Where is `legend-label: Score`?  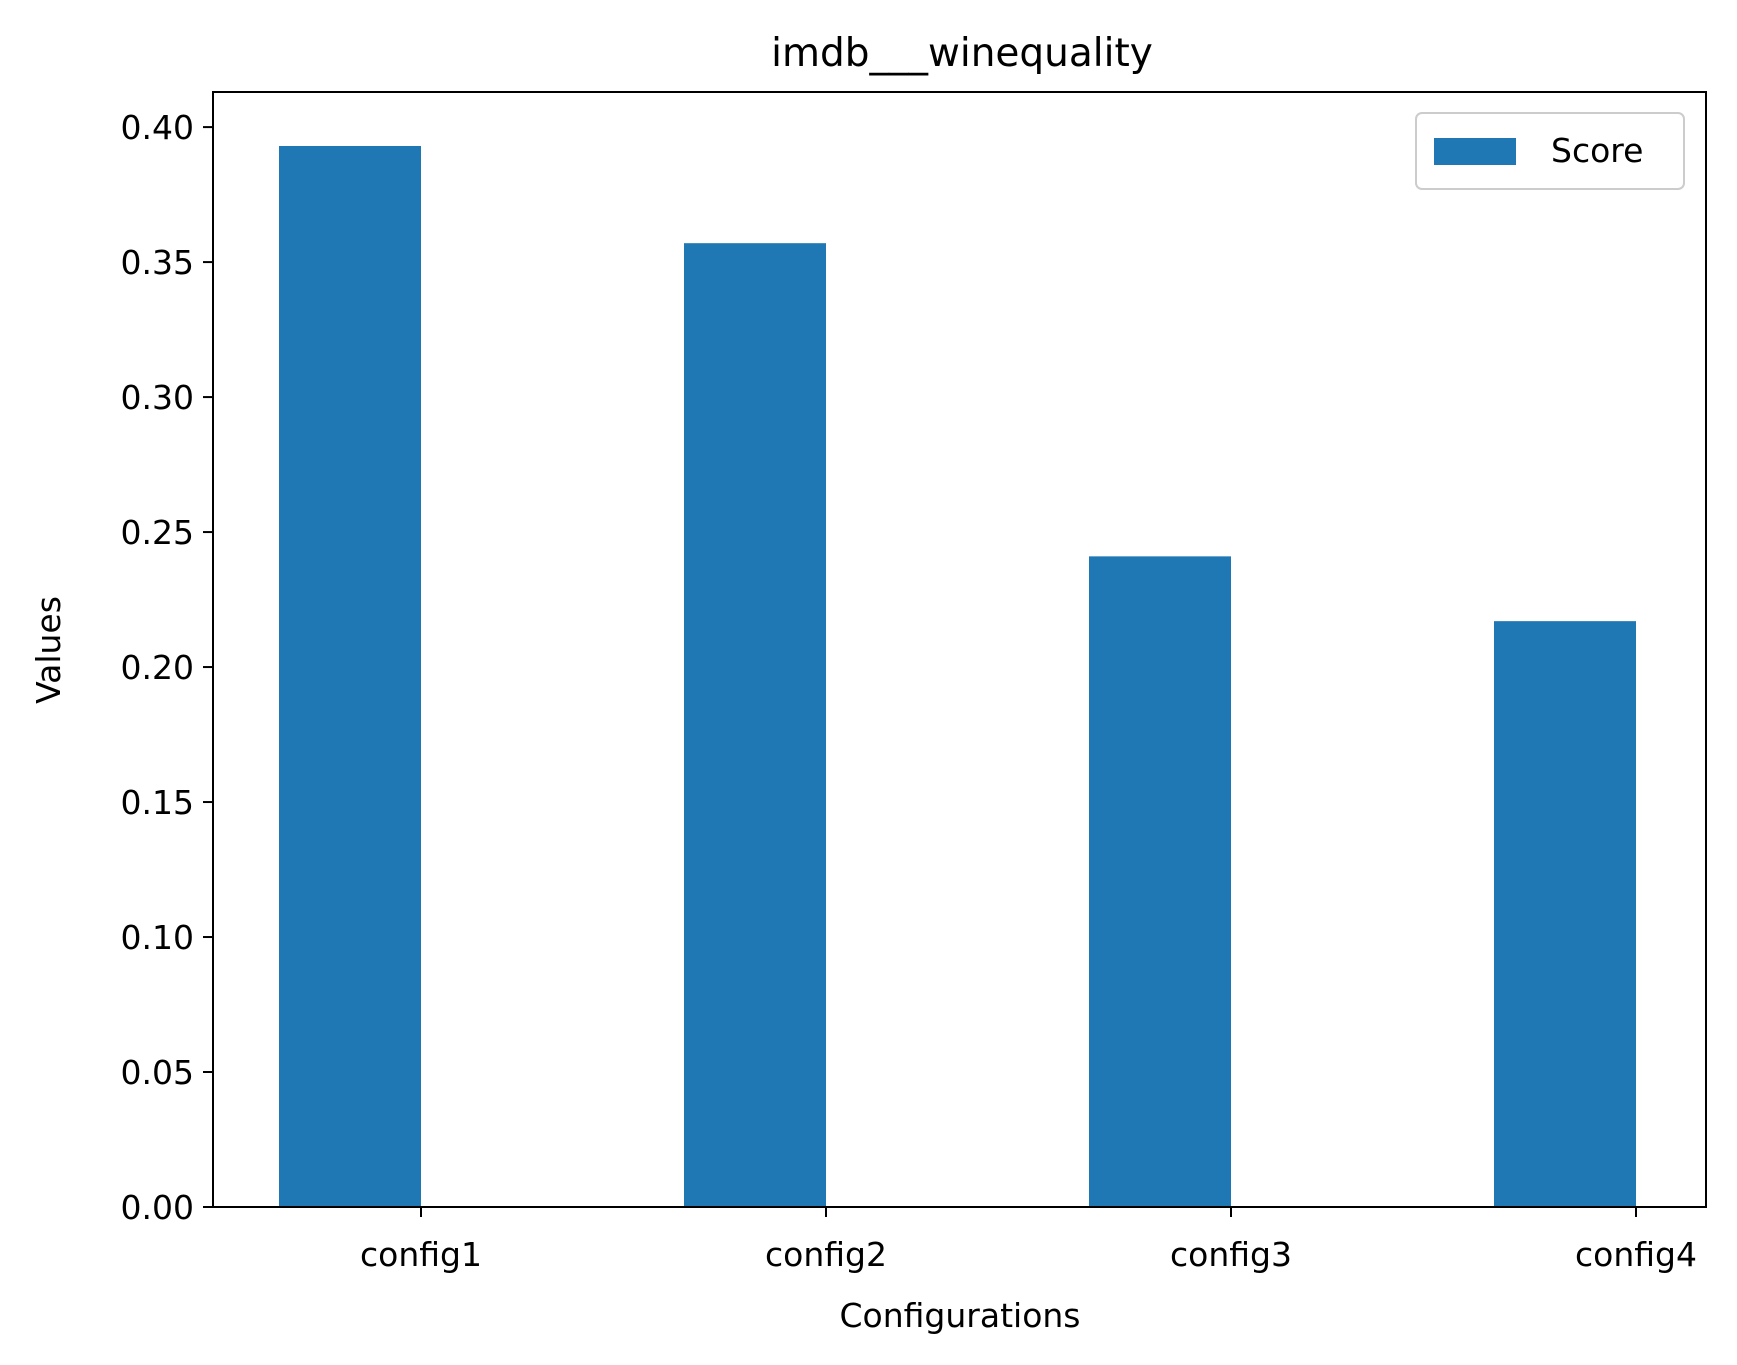 legend-label: Score is located at coordinates (1597, 150).